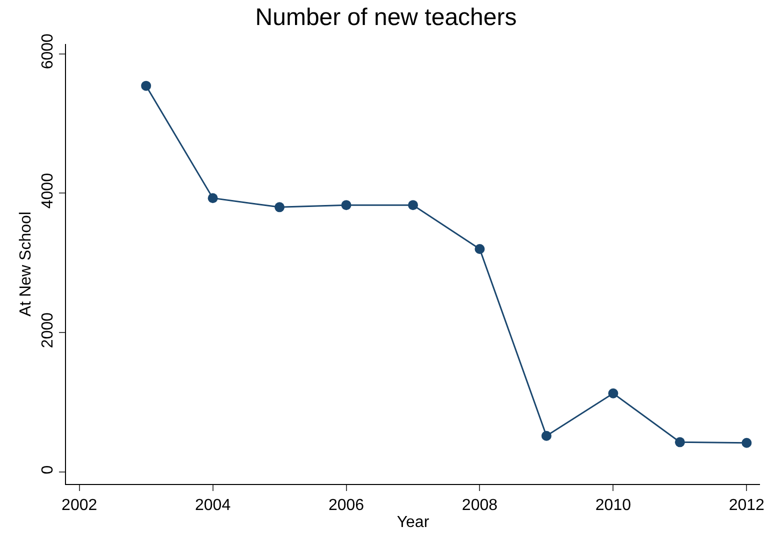 The height and width of the screenshot is (535, 772). I want to click on x-tick-label: 2012, so click(746, 505).